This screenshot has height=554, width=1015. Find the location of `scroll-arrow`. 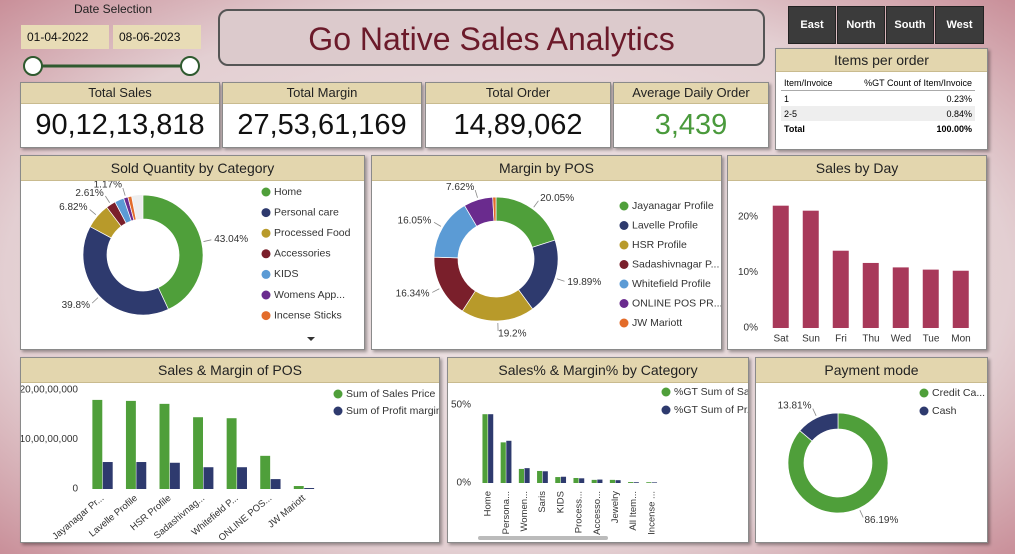

scroll-arrow is located at coordinates (311, 339).